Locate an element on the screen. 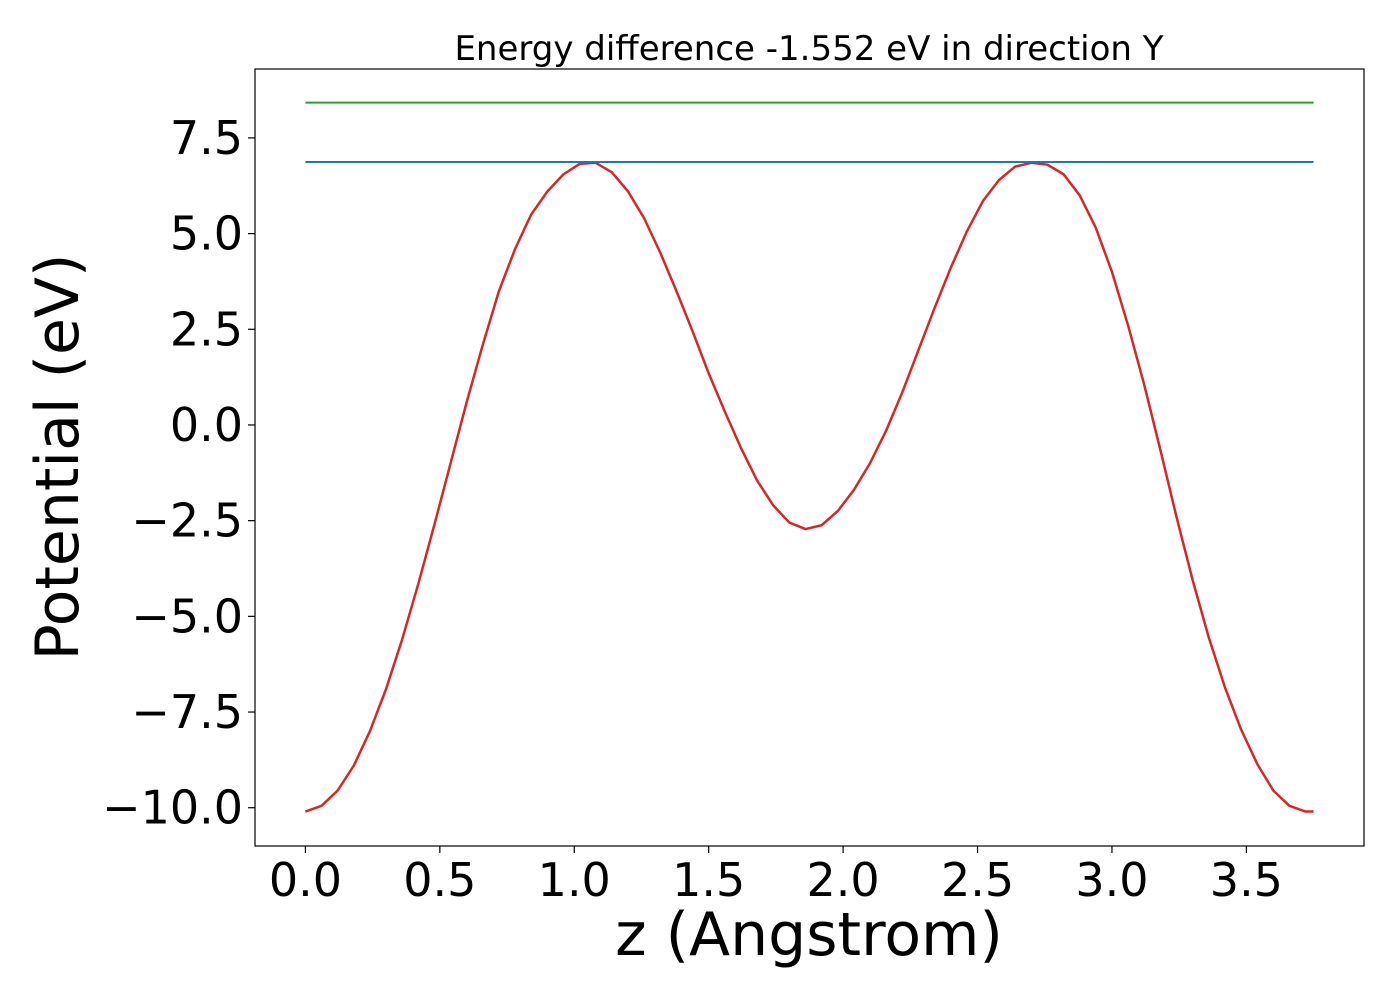 The width and height of the screenshot is (1400, 1005). x-tick-label: 3.5 is located at coordinates (1246, 880).